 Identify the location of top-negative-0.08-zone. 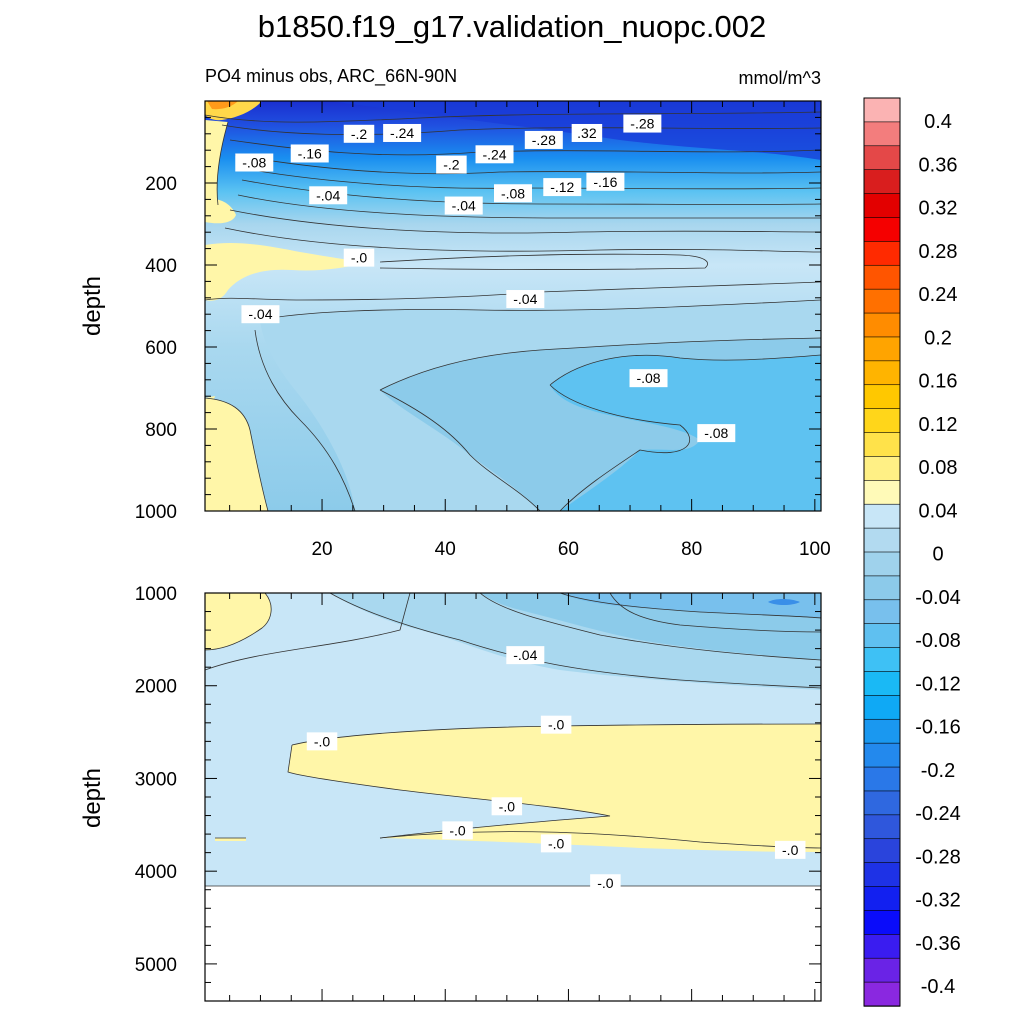
(685, 433).